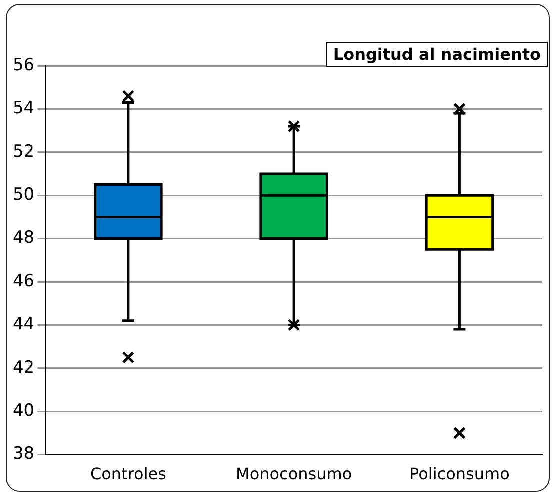  I want to click on y-tick-label: 42, so click(23, 368).